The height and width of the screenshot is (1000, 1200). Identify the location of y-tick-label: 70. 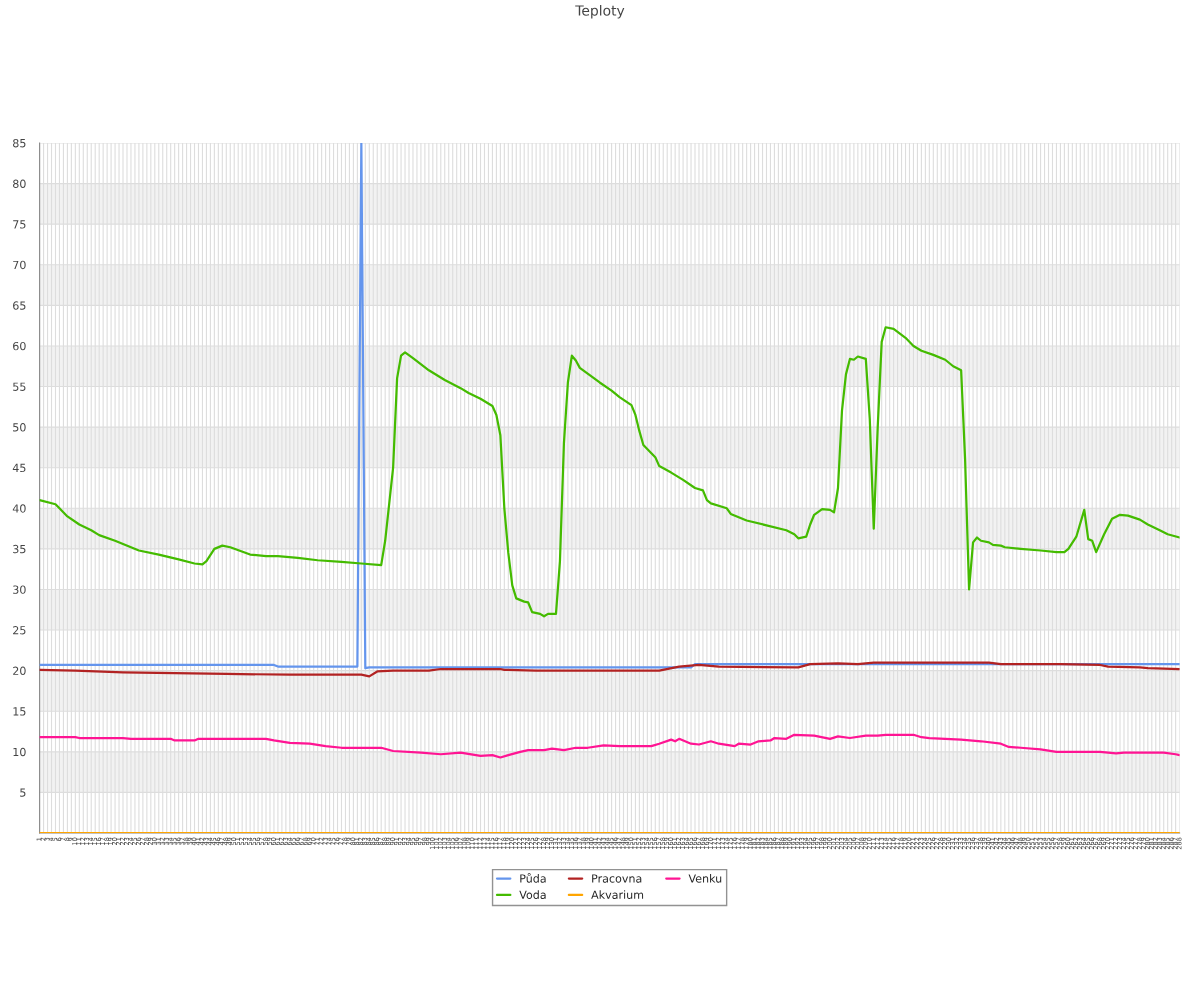
(19, 265).